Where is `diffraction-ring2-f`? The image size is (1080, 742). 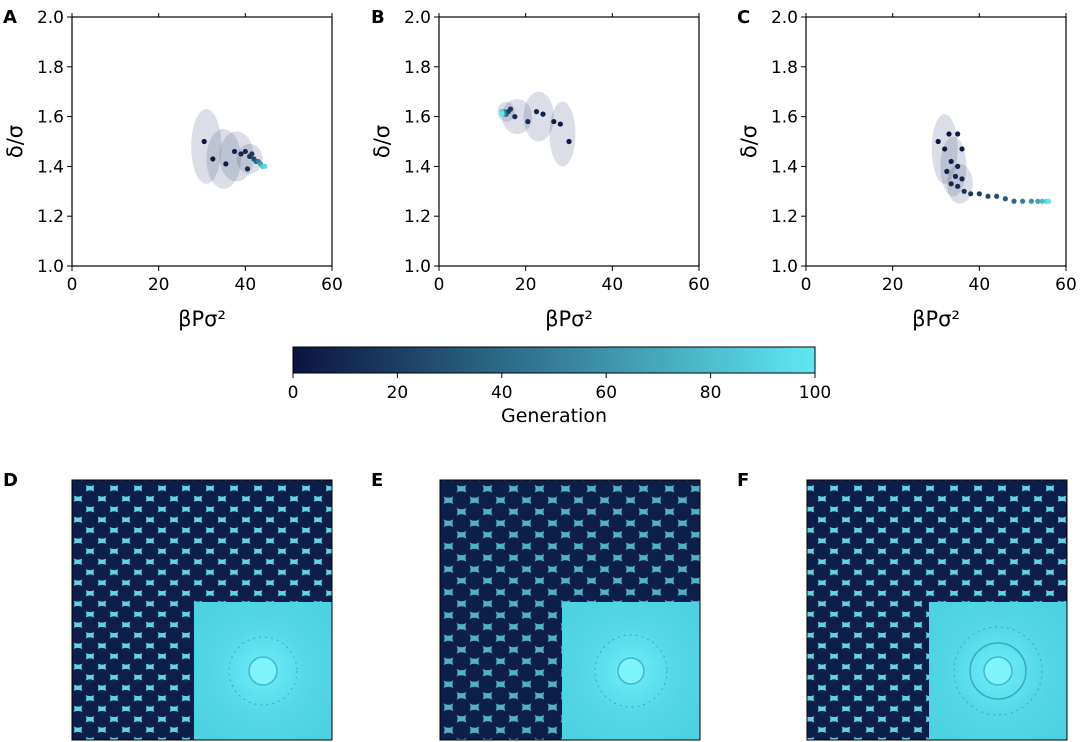
diffraction-ring2-f is located at coordinates (998, 671).